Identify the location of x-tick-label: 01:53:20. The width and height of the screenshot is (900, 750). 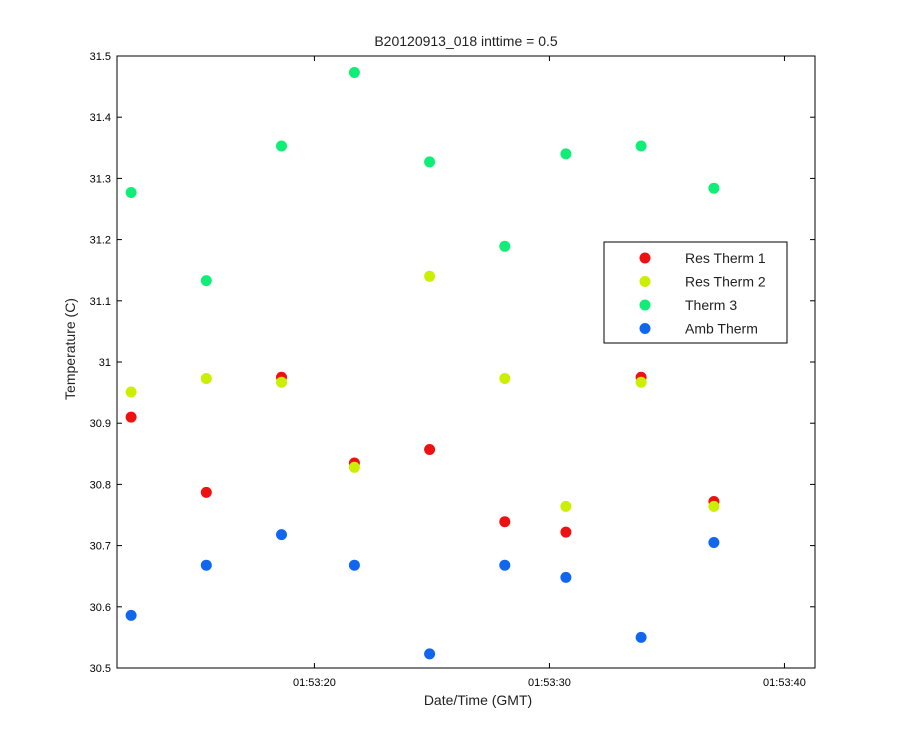
(314, 683).